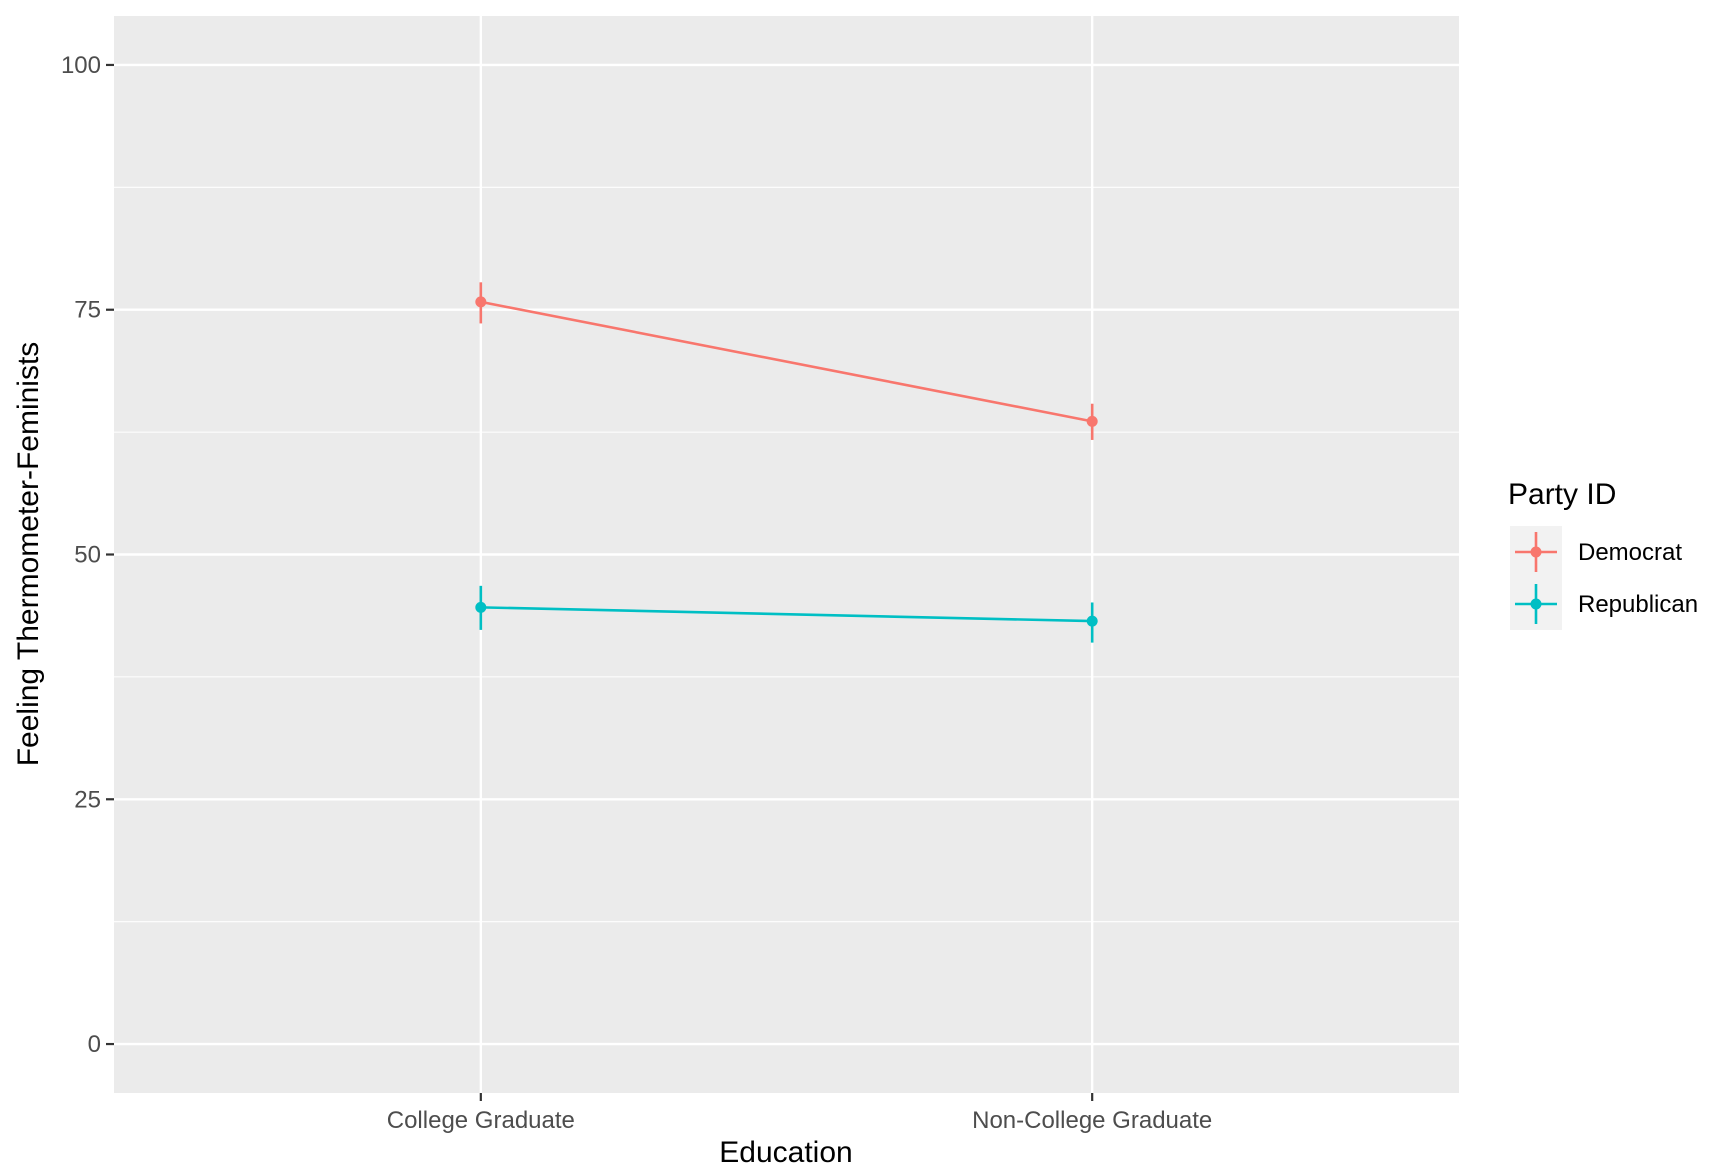 This screenshot has height=1175, width=1728. I want to click on legend-label: Democrat, so click(1630, 552).